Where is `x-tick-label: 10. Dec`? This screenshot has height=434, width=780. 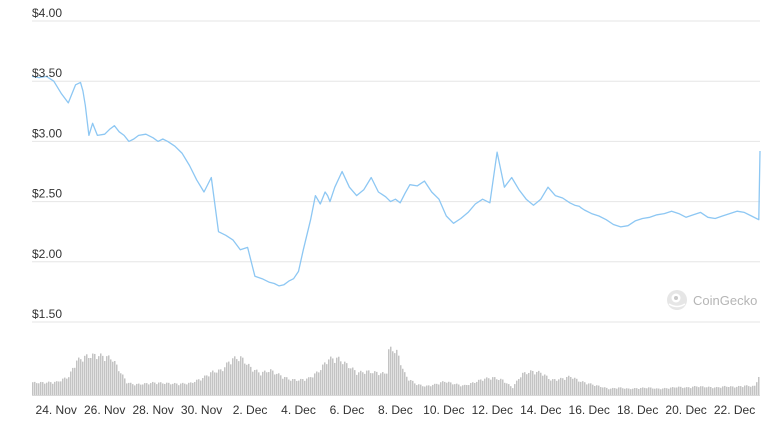 x-tick-label: 10. Dec is located at coordinates (443, 410).